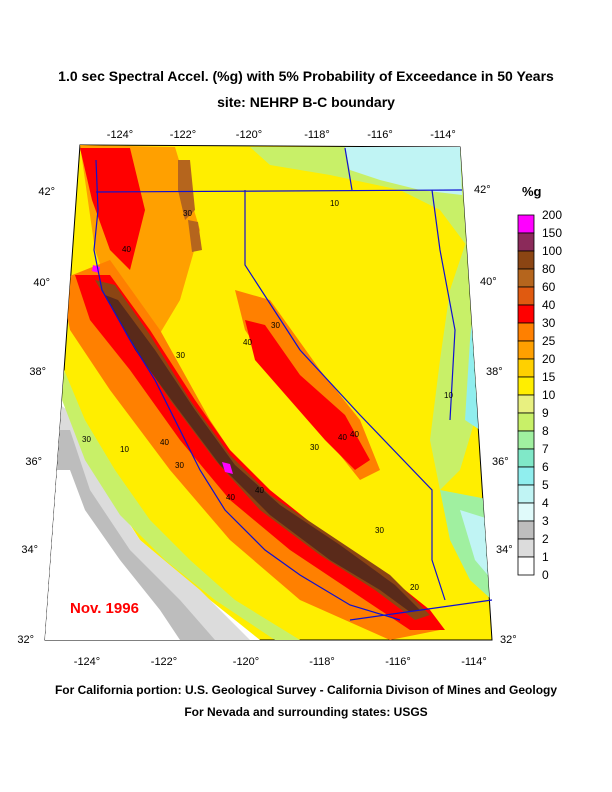 This screenshot has height=792, width=612. Describe the element at coordinates (552, 233) in the screenshot. I see `legend-level-label: 150` at that location.